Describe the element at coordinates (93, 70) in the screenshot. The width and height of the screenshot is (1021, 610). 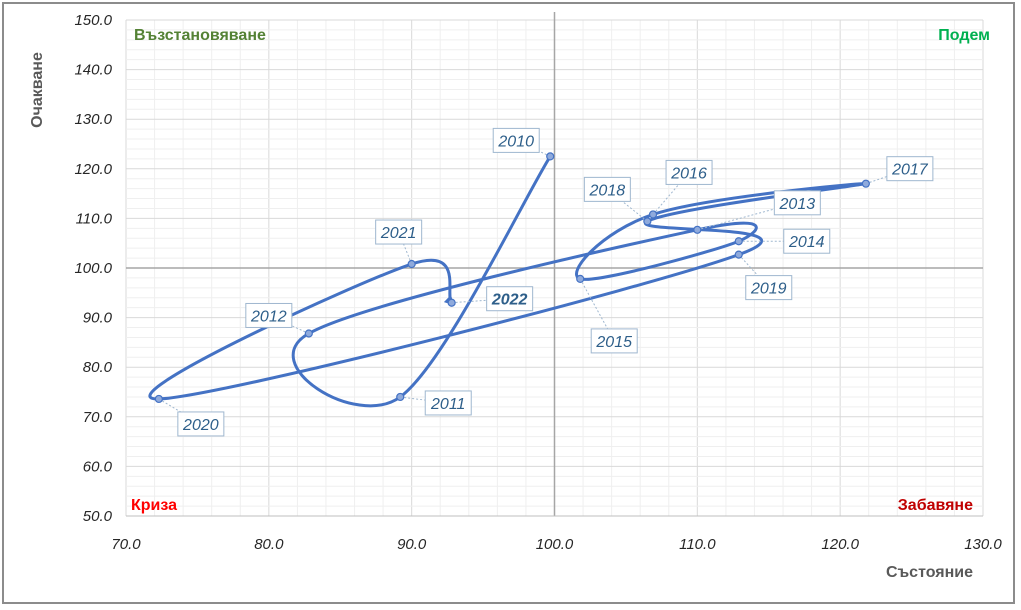
I see `y-tick-label: 140.0` at that location.